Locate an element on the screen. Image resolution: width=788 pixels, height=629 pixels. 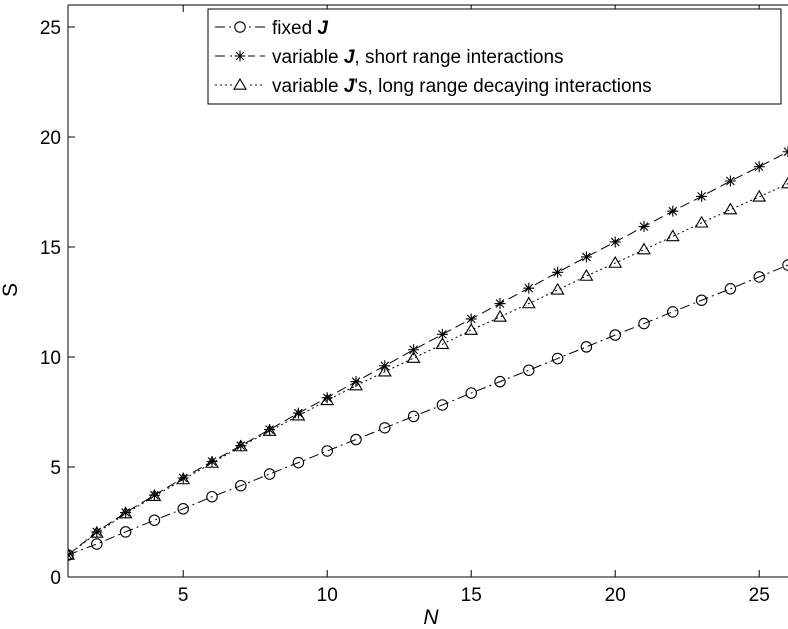
legend-box is located at coordinates (494, 56).